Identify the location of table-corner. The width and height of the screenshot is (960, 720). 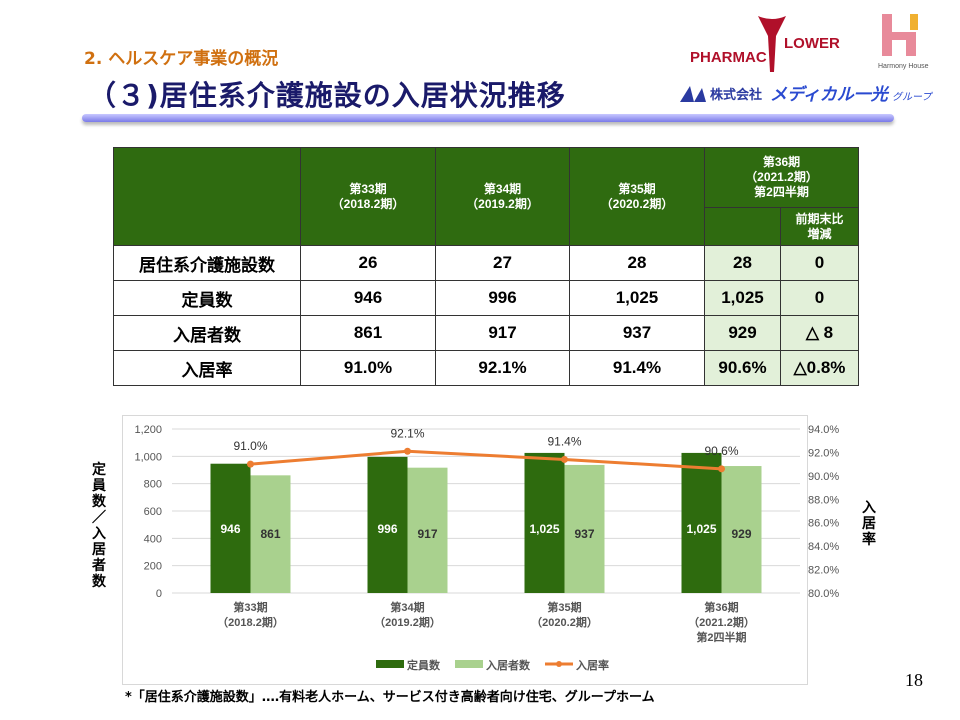
(207, 196).